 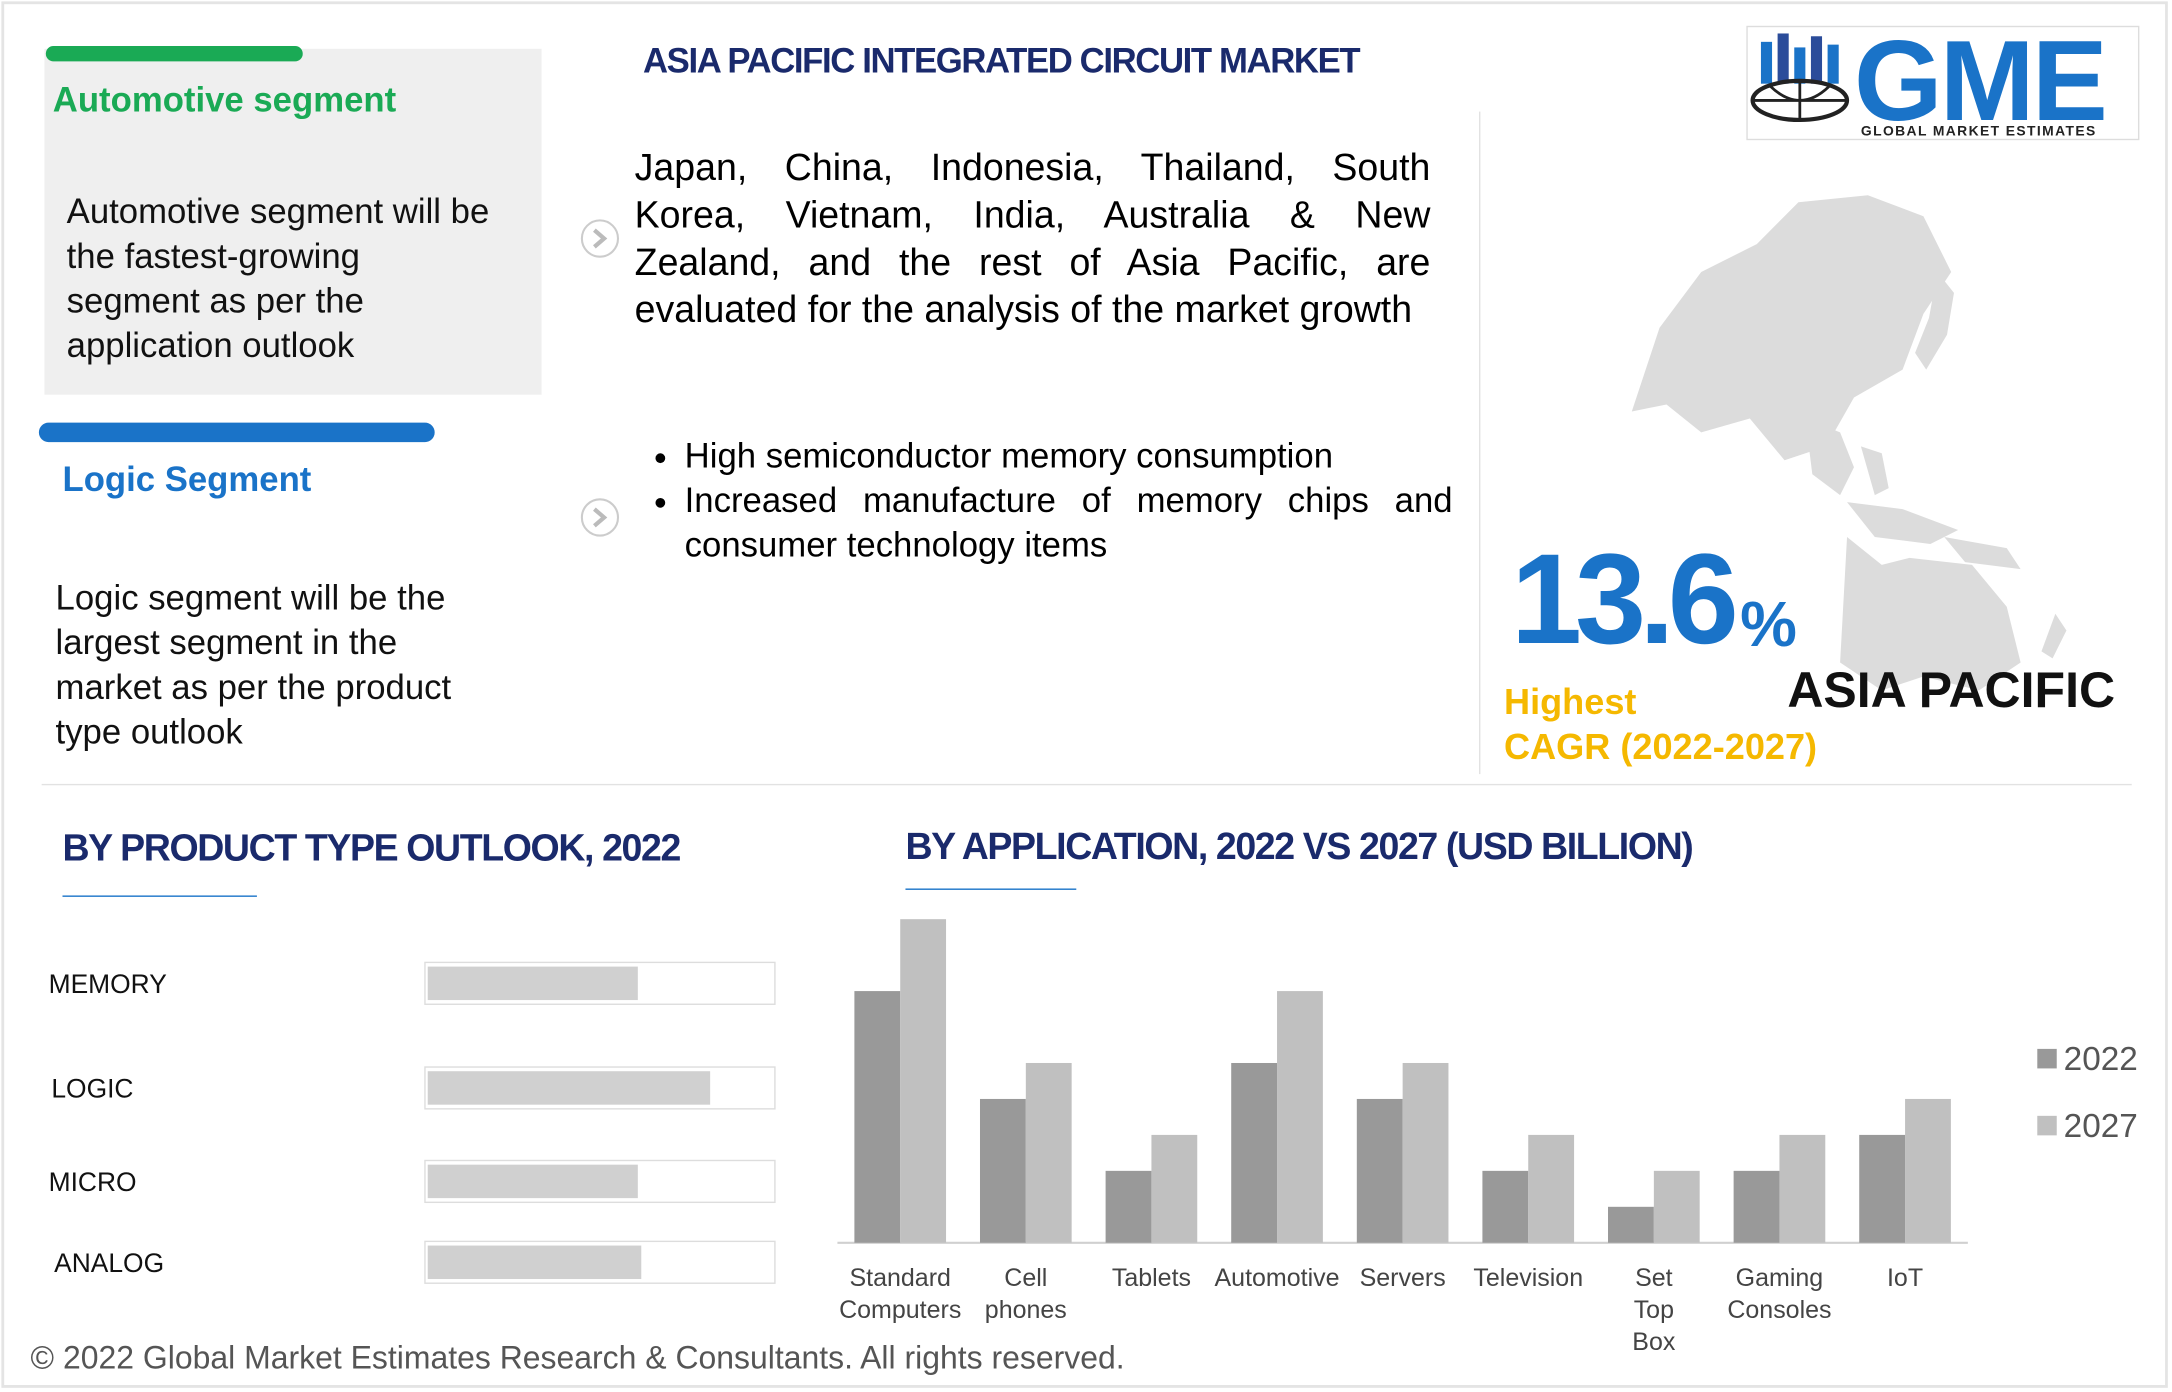 I want to click on x-tick-label: IoT, so click(x=1905, y=1278).